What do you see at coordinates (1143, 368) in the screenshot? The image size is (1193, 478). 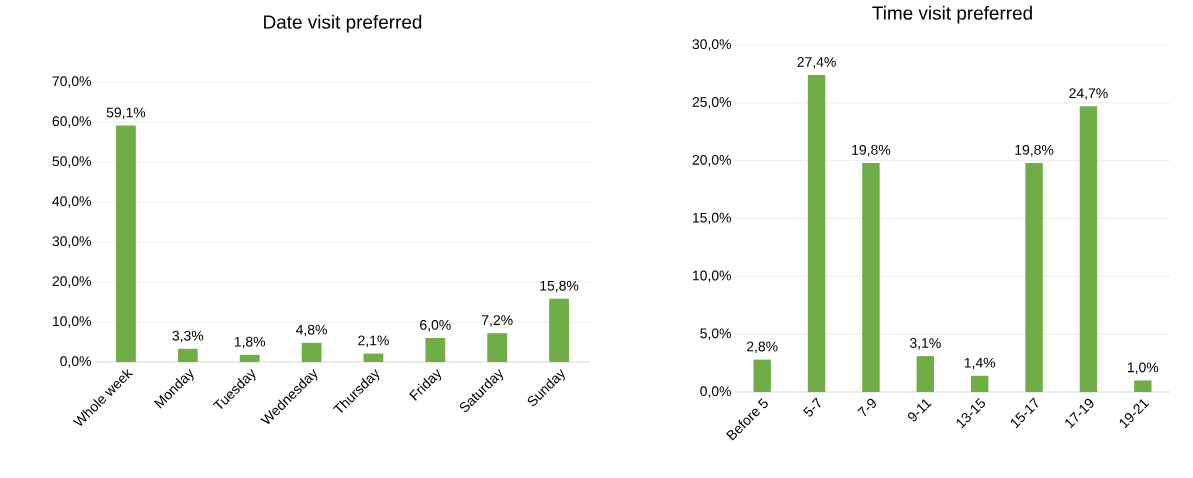 I see `data-label: 1,0%` at bounding box center [1143, 368].